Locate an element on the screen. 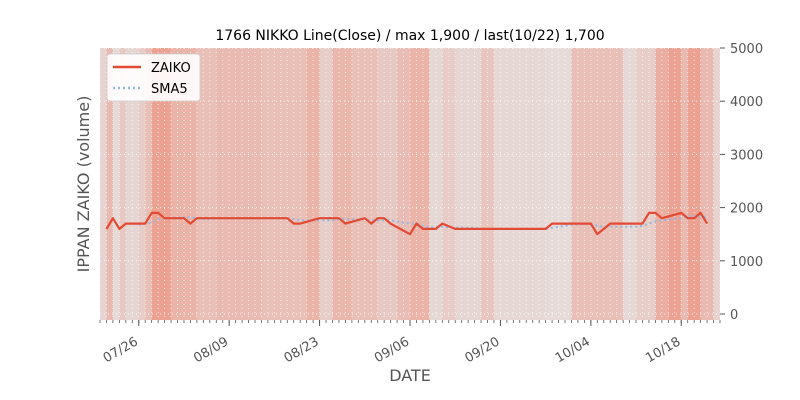 The height and width of the screenshot is (400, 800). series-sma5-line is located at coordinates (423, 222).